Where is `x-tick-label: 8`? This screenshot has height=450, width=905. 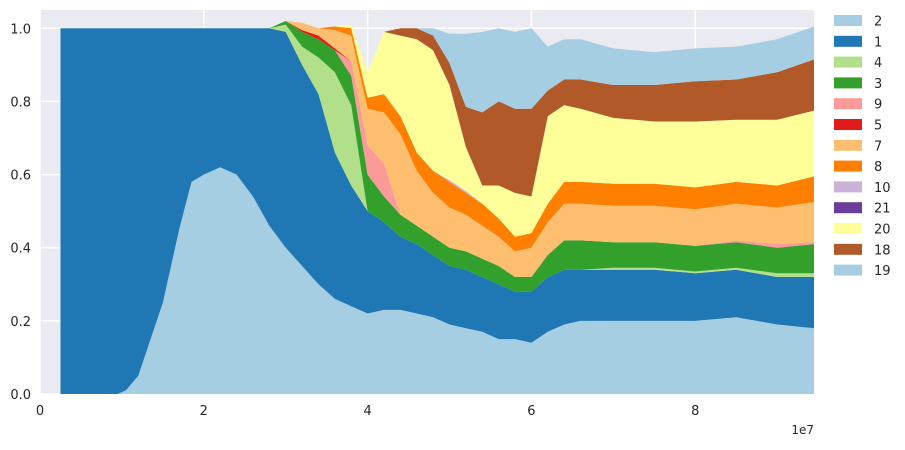
x-tick-label: 8 is located at coordinates (695, 411).